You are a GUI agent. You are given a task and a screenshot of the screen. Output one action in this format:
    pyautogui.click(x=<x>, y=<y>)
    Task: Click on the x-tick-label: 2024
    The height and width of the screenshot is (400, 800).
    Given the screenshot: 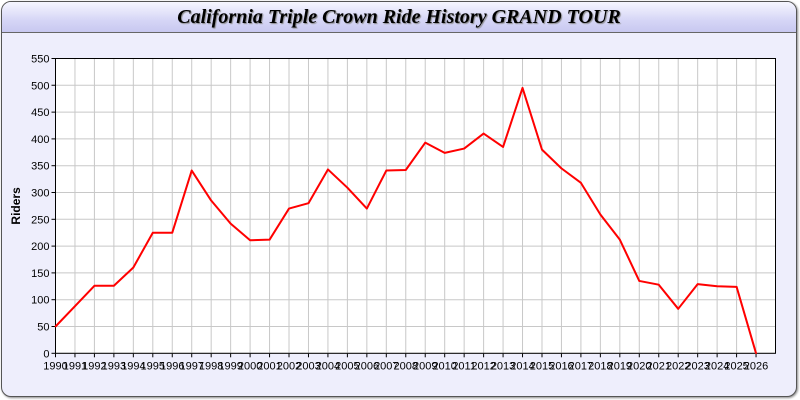 What is the action you would take?
    pyautogui.click(x=717, y=366)
    